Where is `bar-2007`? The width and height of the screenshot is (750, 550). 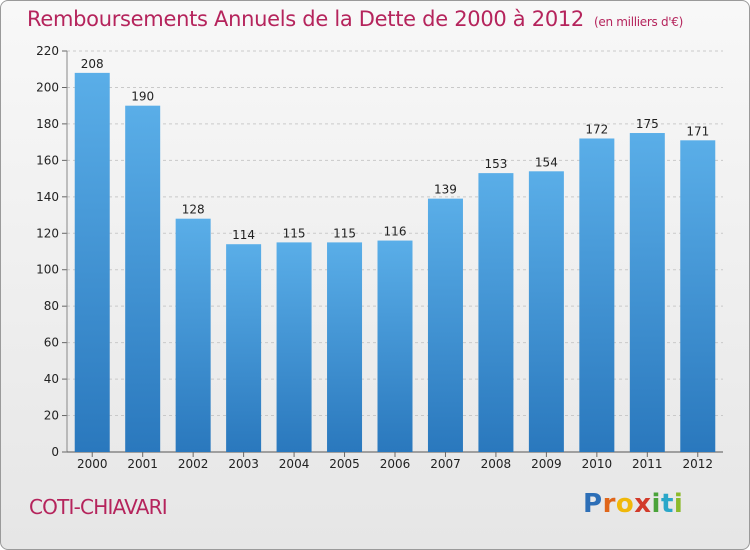
bar-2007 is located at coordinates (445, 325).